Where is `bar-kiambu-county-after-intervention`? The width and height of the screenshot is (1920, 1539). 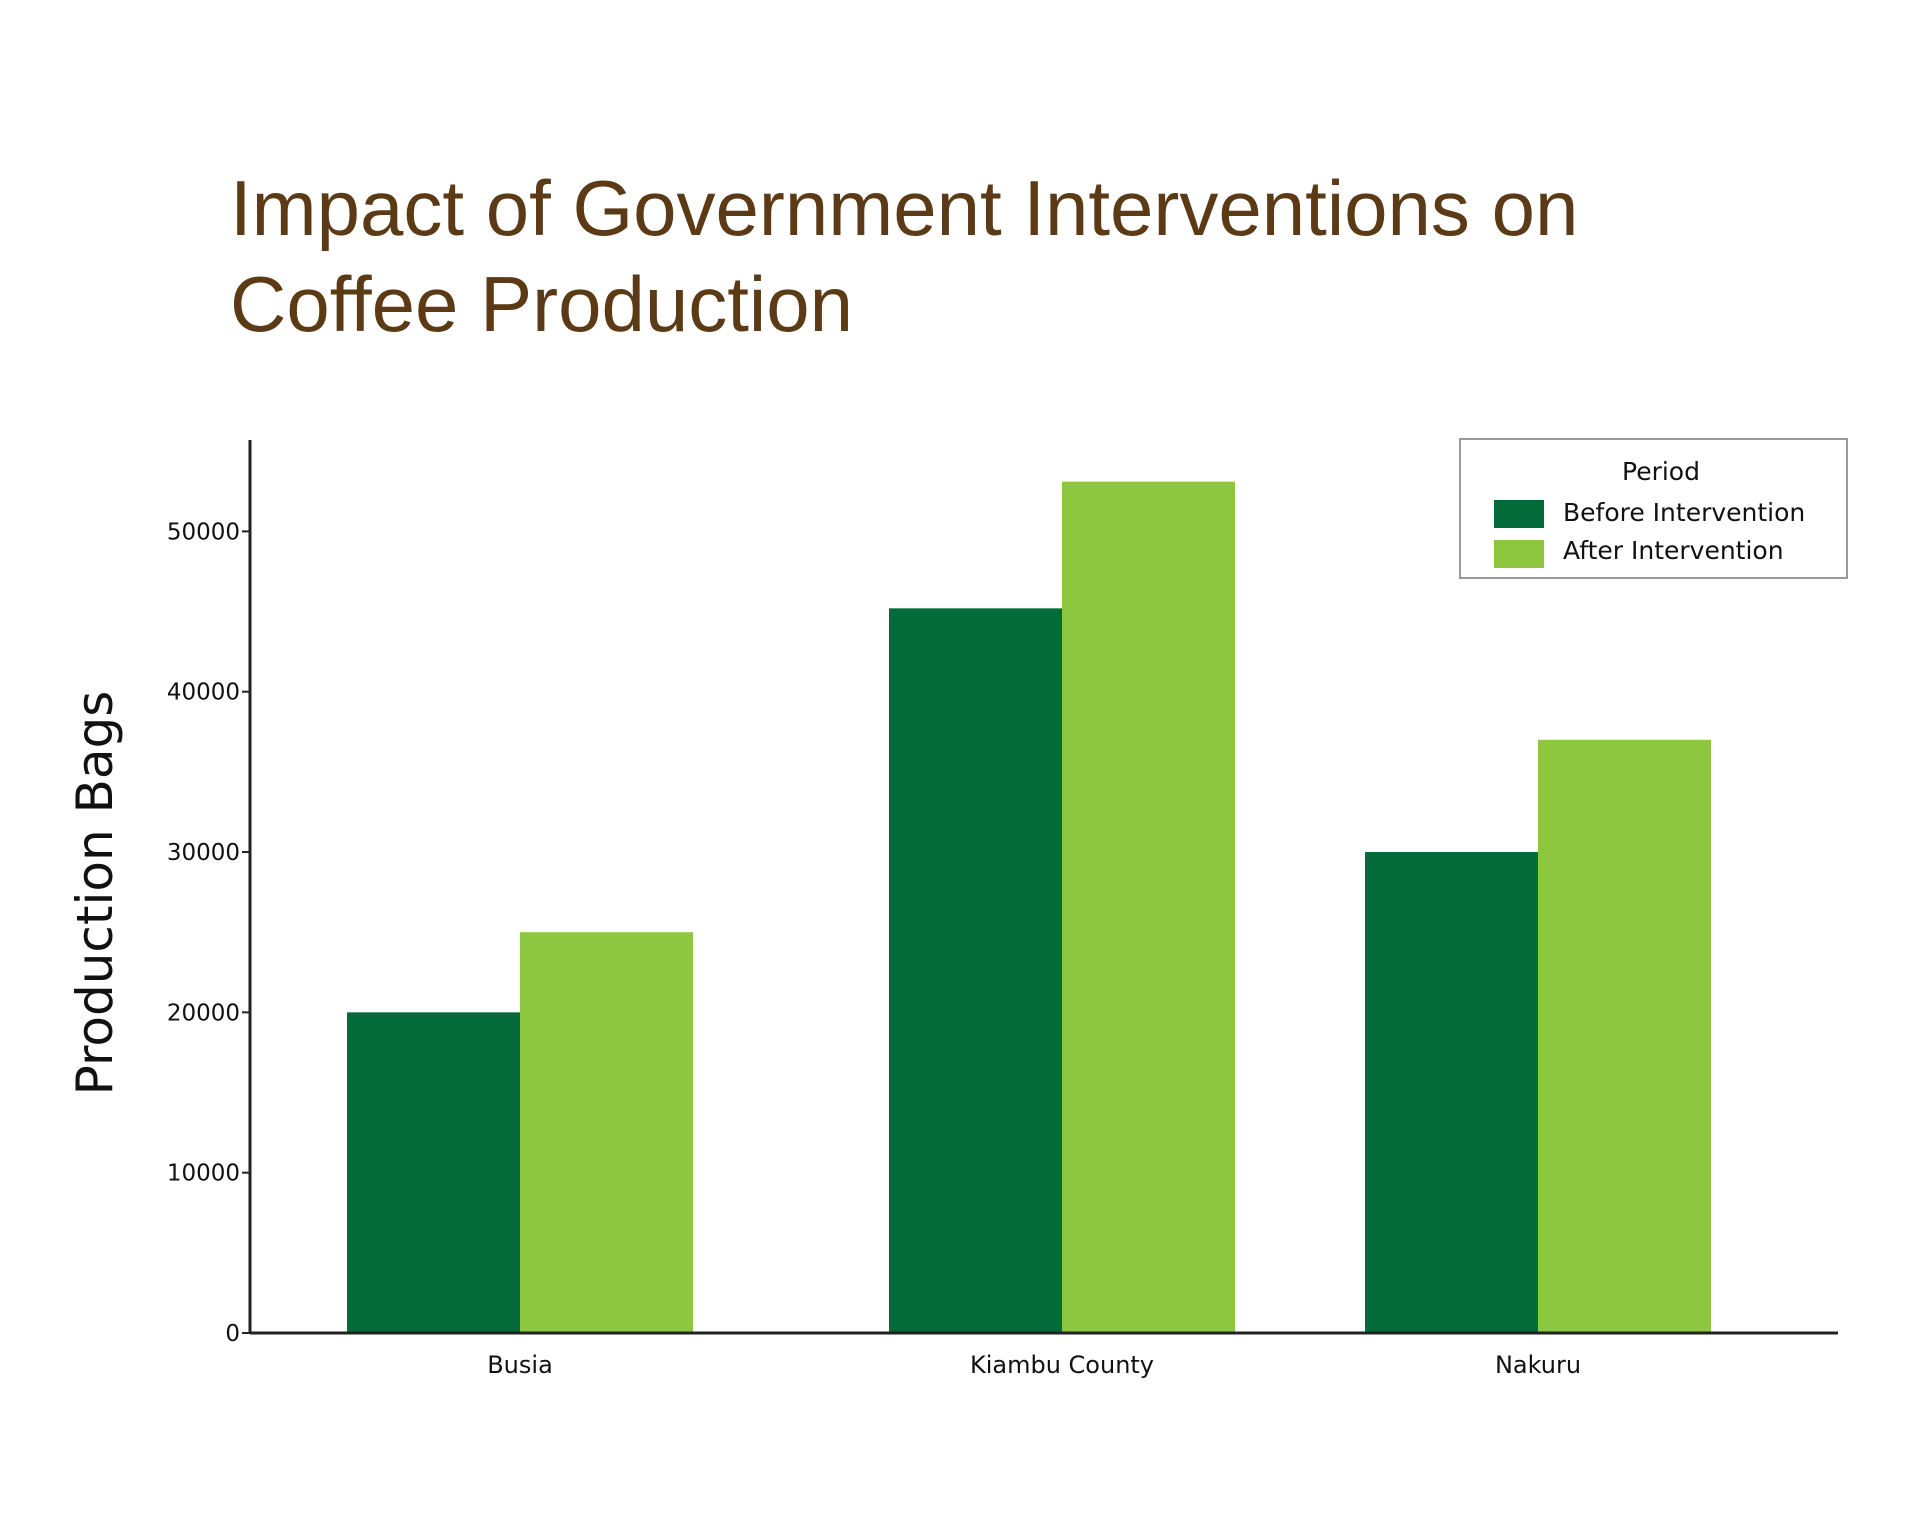 bar-kiambu-county-after-intervention is located at coordinates (1148, 907).